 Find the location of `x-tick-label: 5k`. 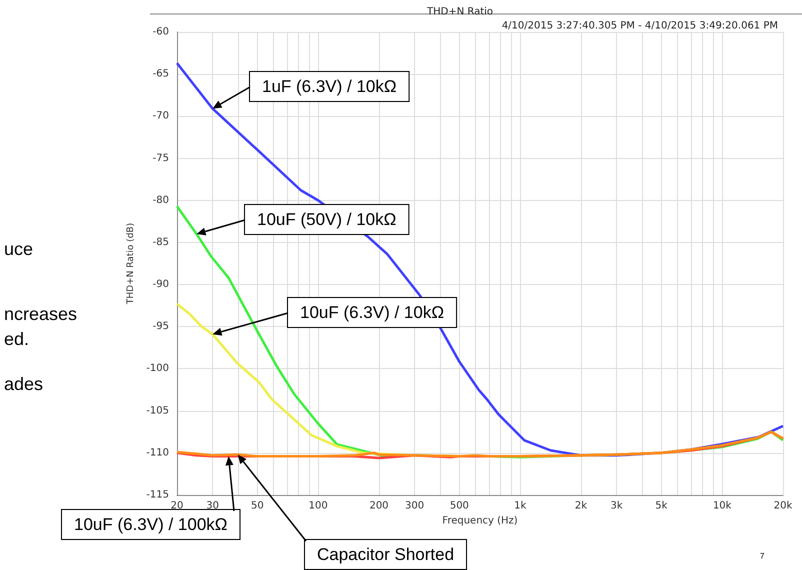

x-tick-label: 5k is located at coordinates (661, 506).